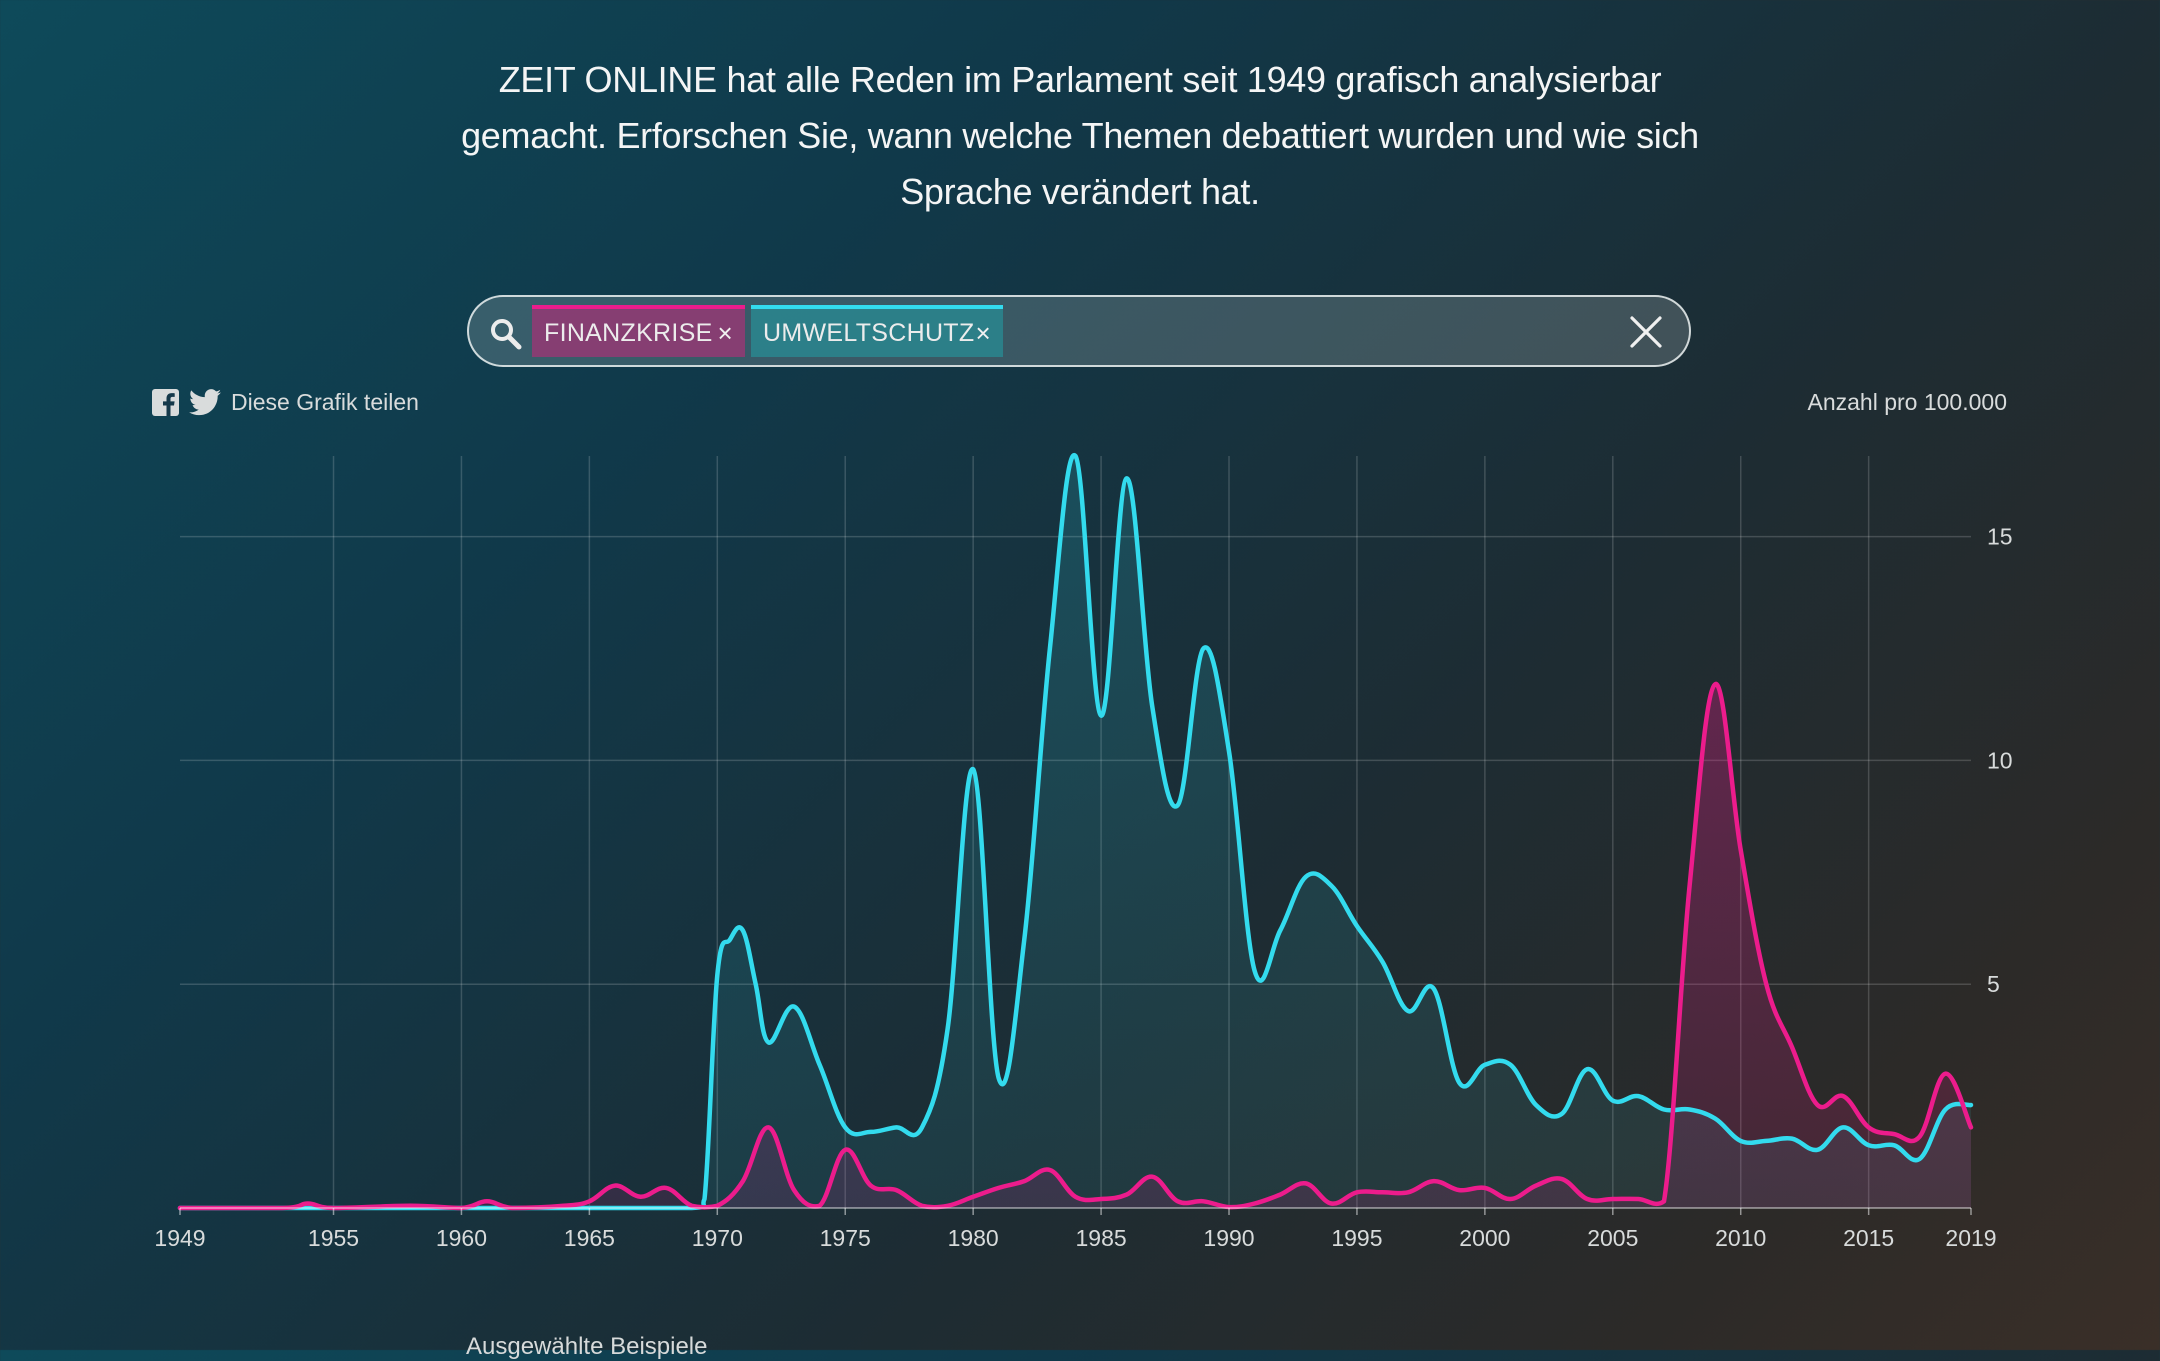 This screenshot has width=2160, height=1361. I want to click on x-tick-label: 1965, so click(589, 1238).